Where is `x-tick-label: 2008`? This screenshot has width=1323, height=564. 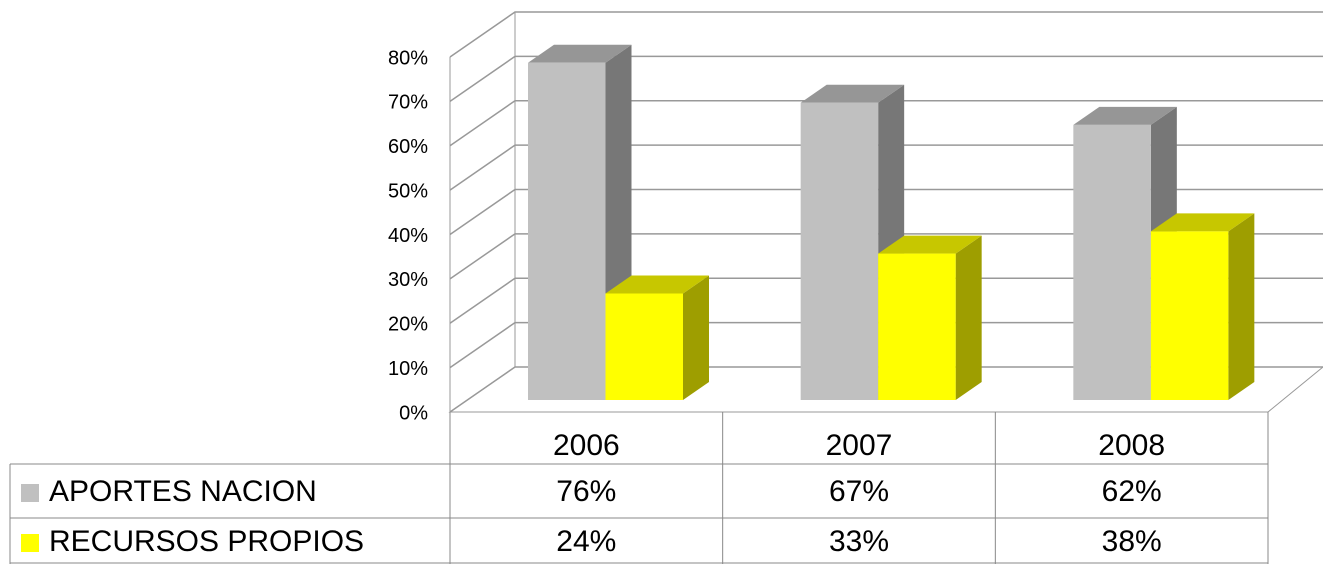
x-tick-label: 2008 is located at coordinates (1131, 445).